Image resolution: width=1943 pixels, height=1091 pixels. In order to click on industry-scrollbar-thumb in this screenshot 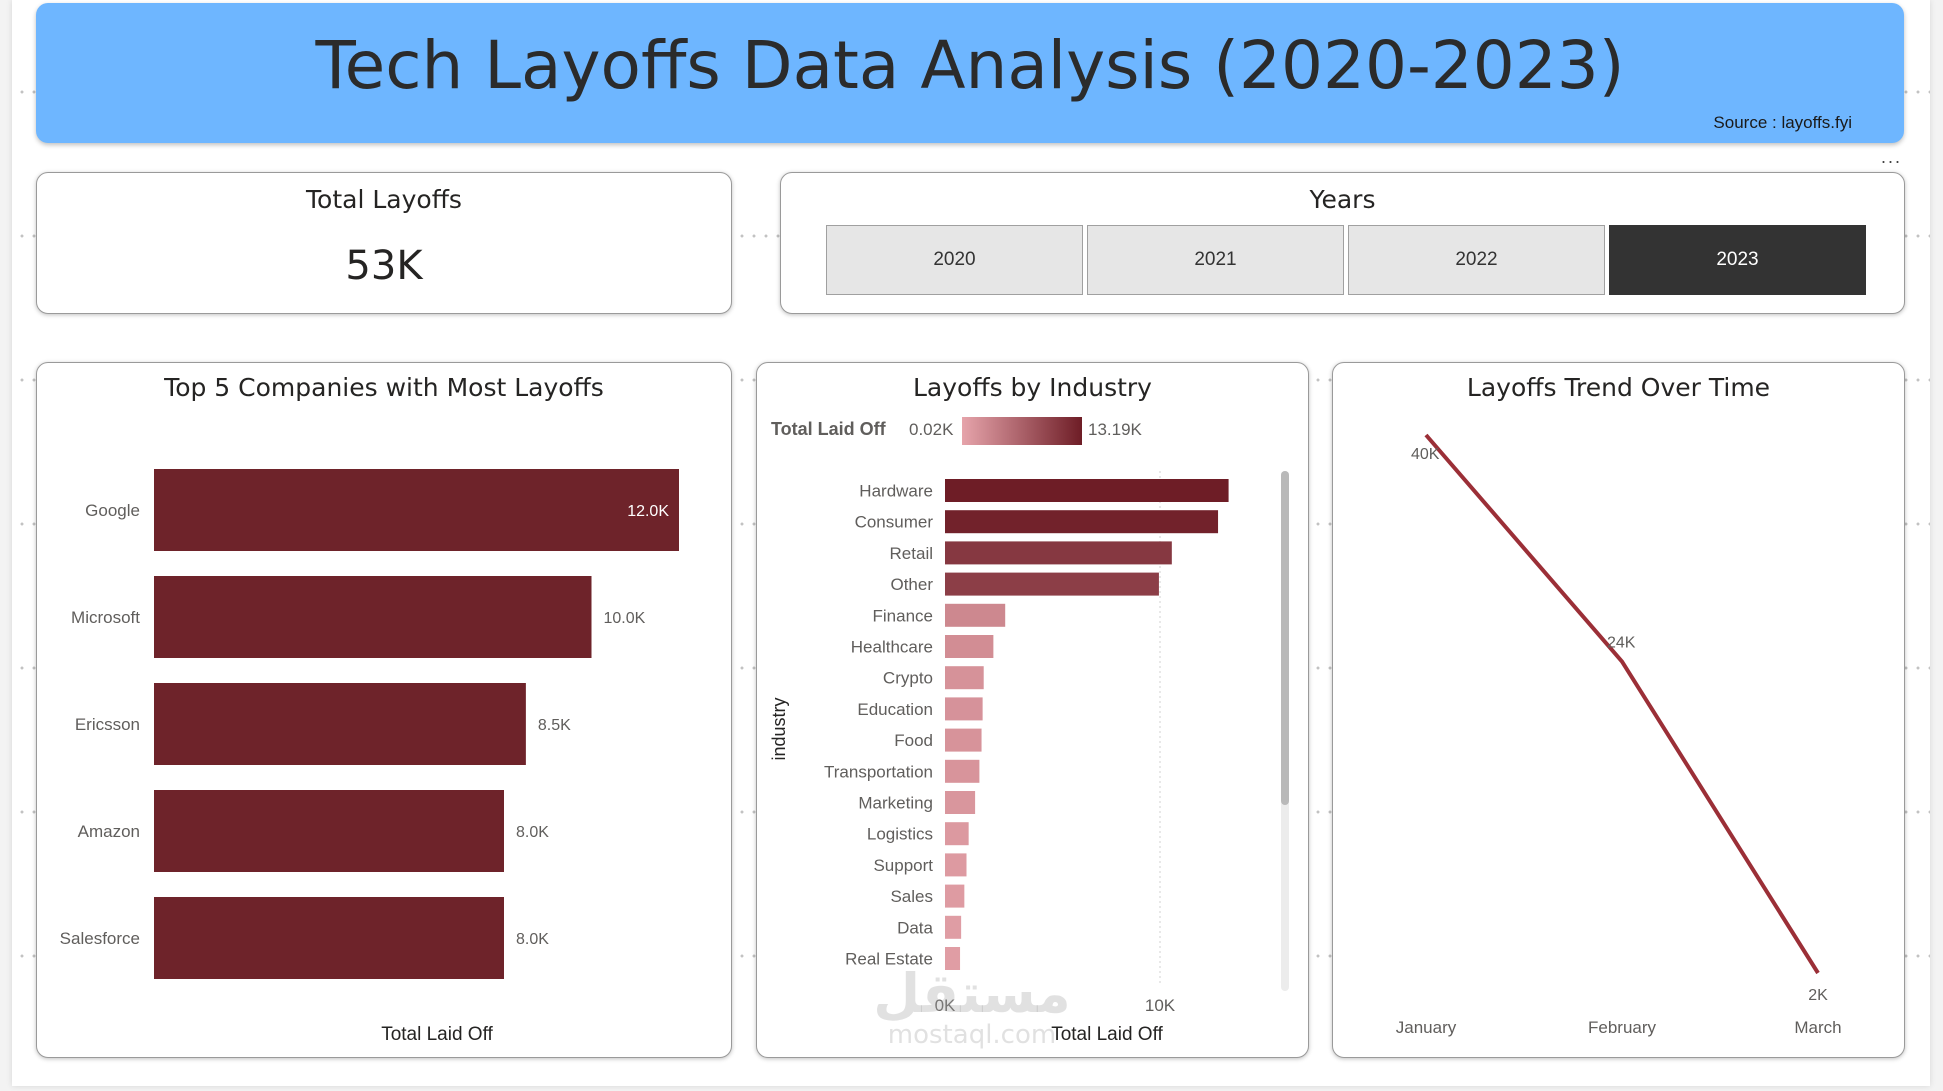, I will do `click(1285, 638)`.